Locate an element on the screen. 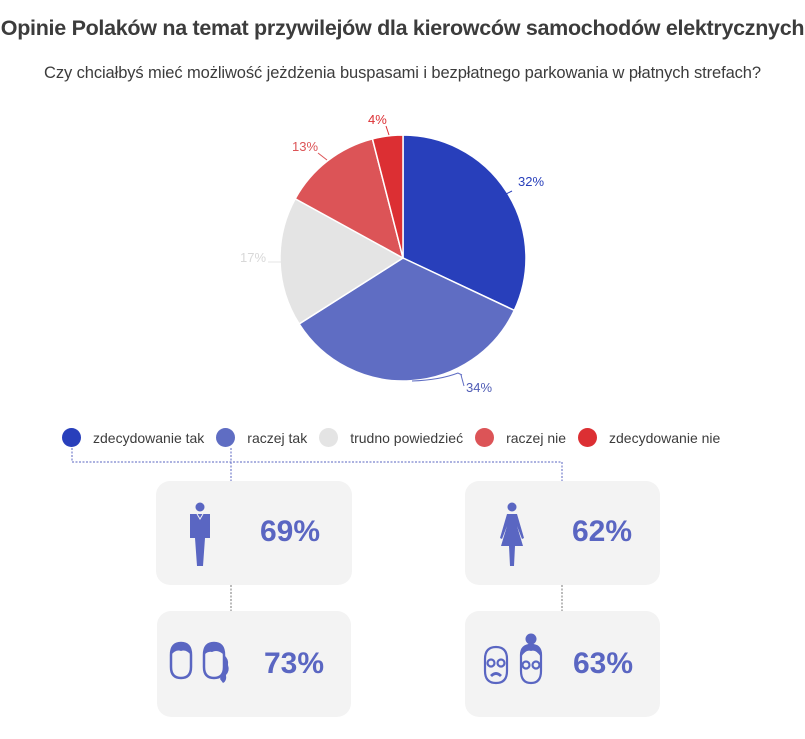 The image size is (805, 739). elderly-percentage: 63% is located at coordinates (603, 663).